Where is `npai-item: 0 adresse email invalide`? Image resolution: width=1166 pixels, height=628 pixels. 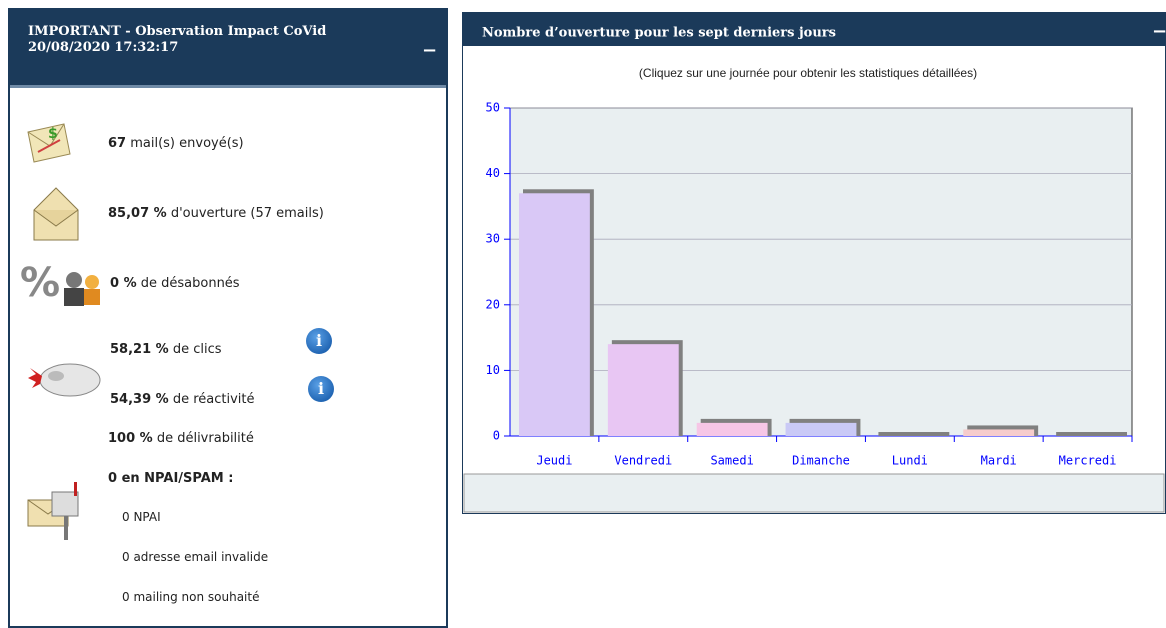 npai-item: 0 adresse email invalide is located at coordinates (195, 557).